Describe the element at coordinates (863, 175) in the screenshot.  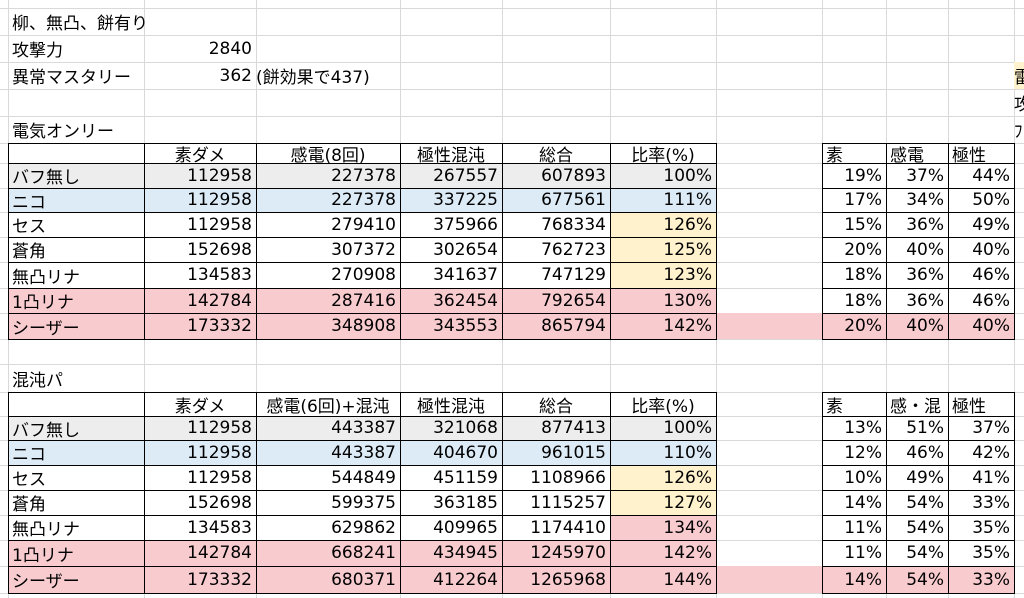
I see `share-cell: 19%` at that location.